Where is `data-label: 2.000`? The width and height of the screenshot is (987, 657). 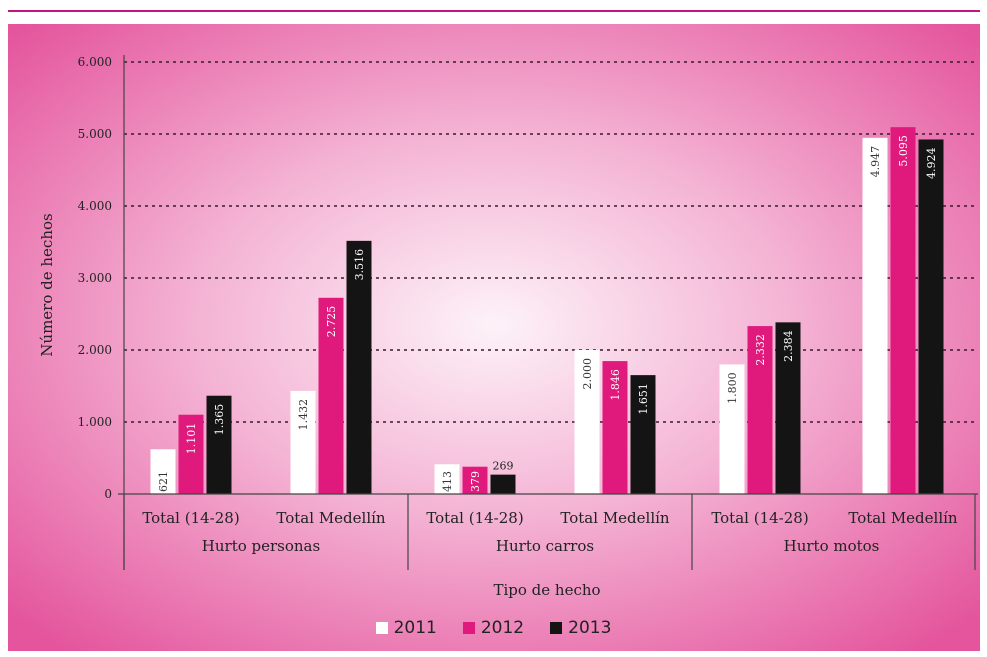
data-label: 2.000 is located at coordinates (587, 374).